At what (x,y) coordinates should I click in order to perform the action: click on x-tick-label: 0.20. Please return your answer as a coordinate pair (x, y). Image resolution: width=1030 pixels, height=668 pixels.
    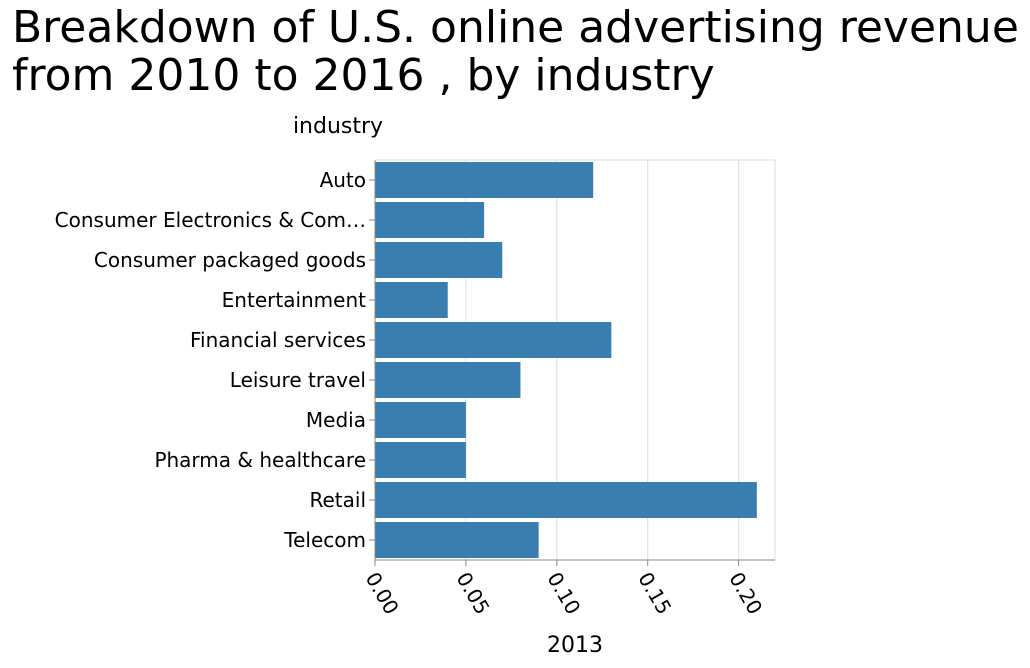
    Looking at the image, I should click on (745, 593).